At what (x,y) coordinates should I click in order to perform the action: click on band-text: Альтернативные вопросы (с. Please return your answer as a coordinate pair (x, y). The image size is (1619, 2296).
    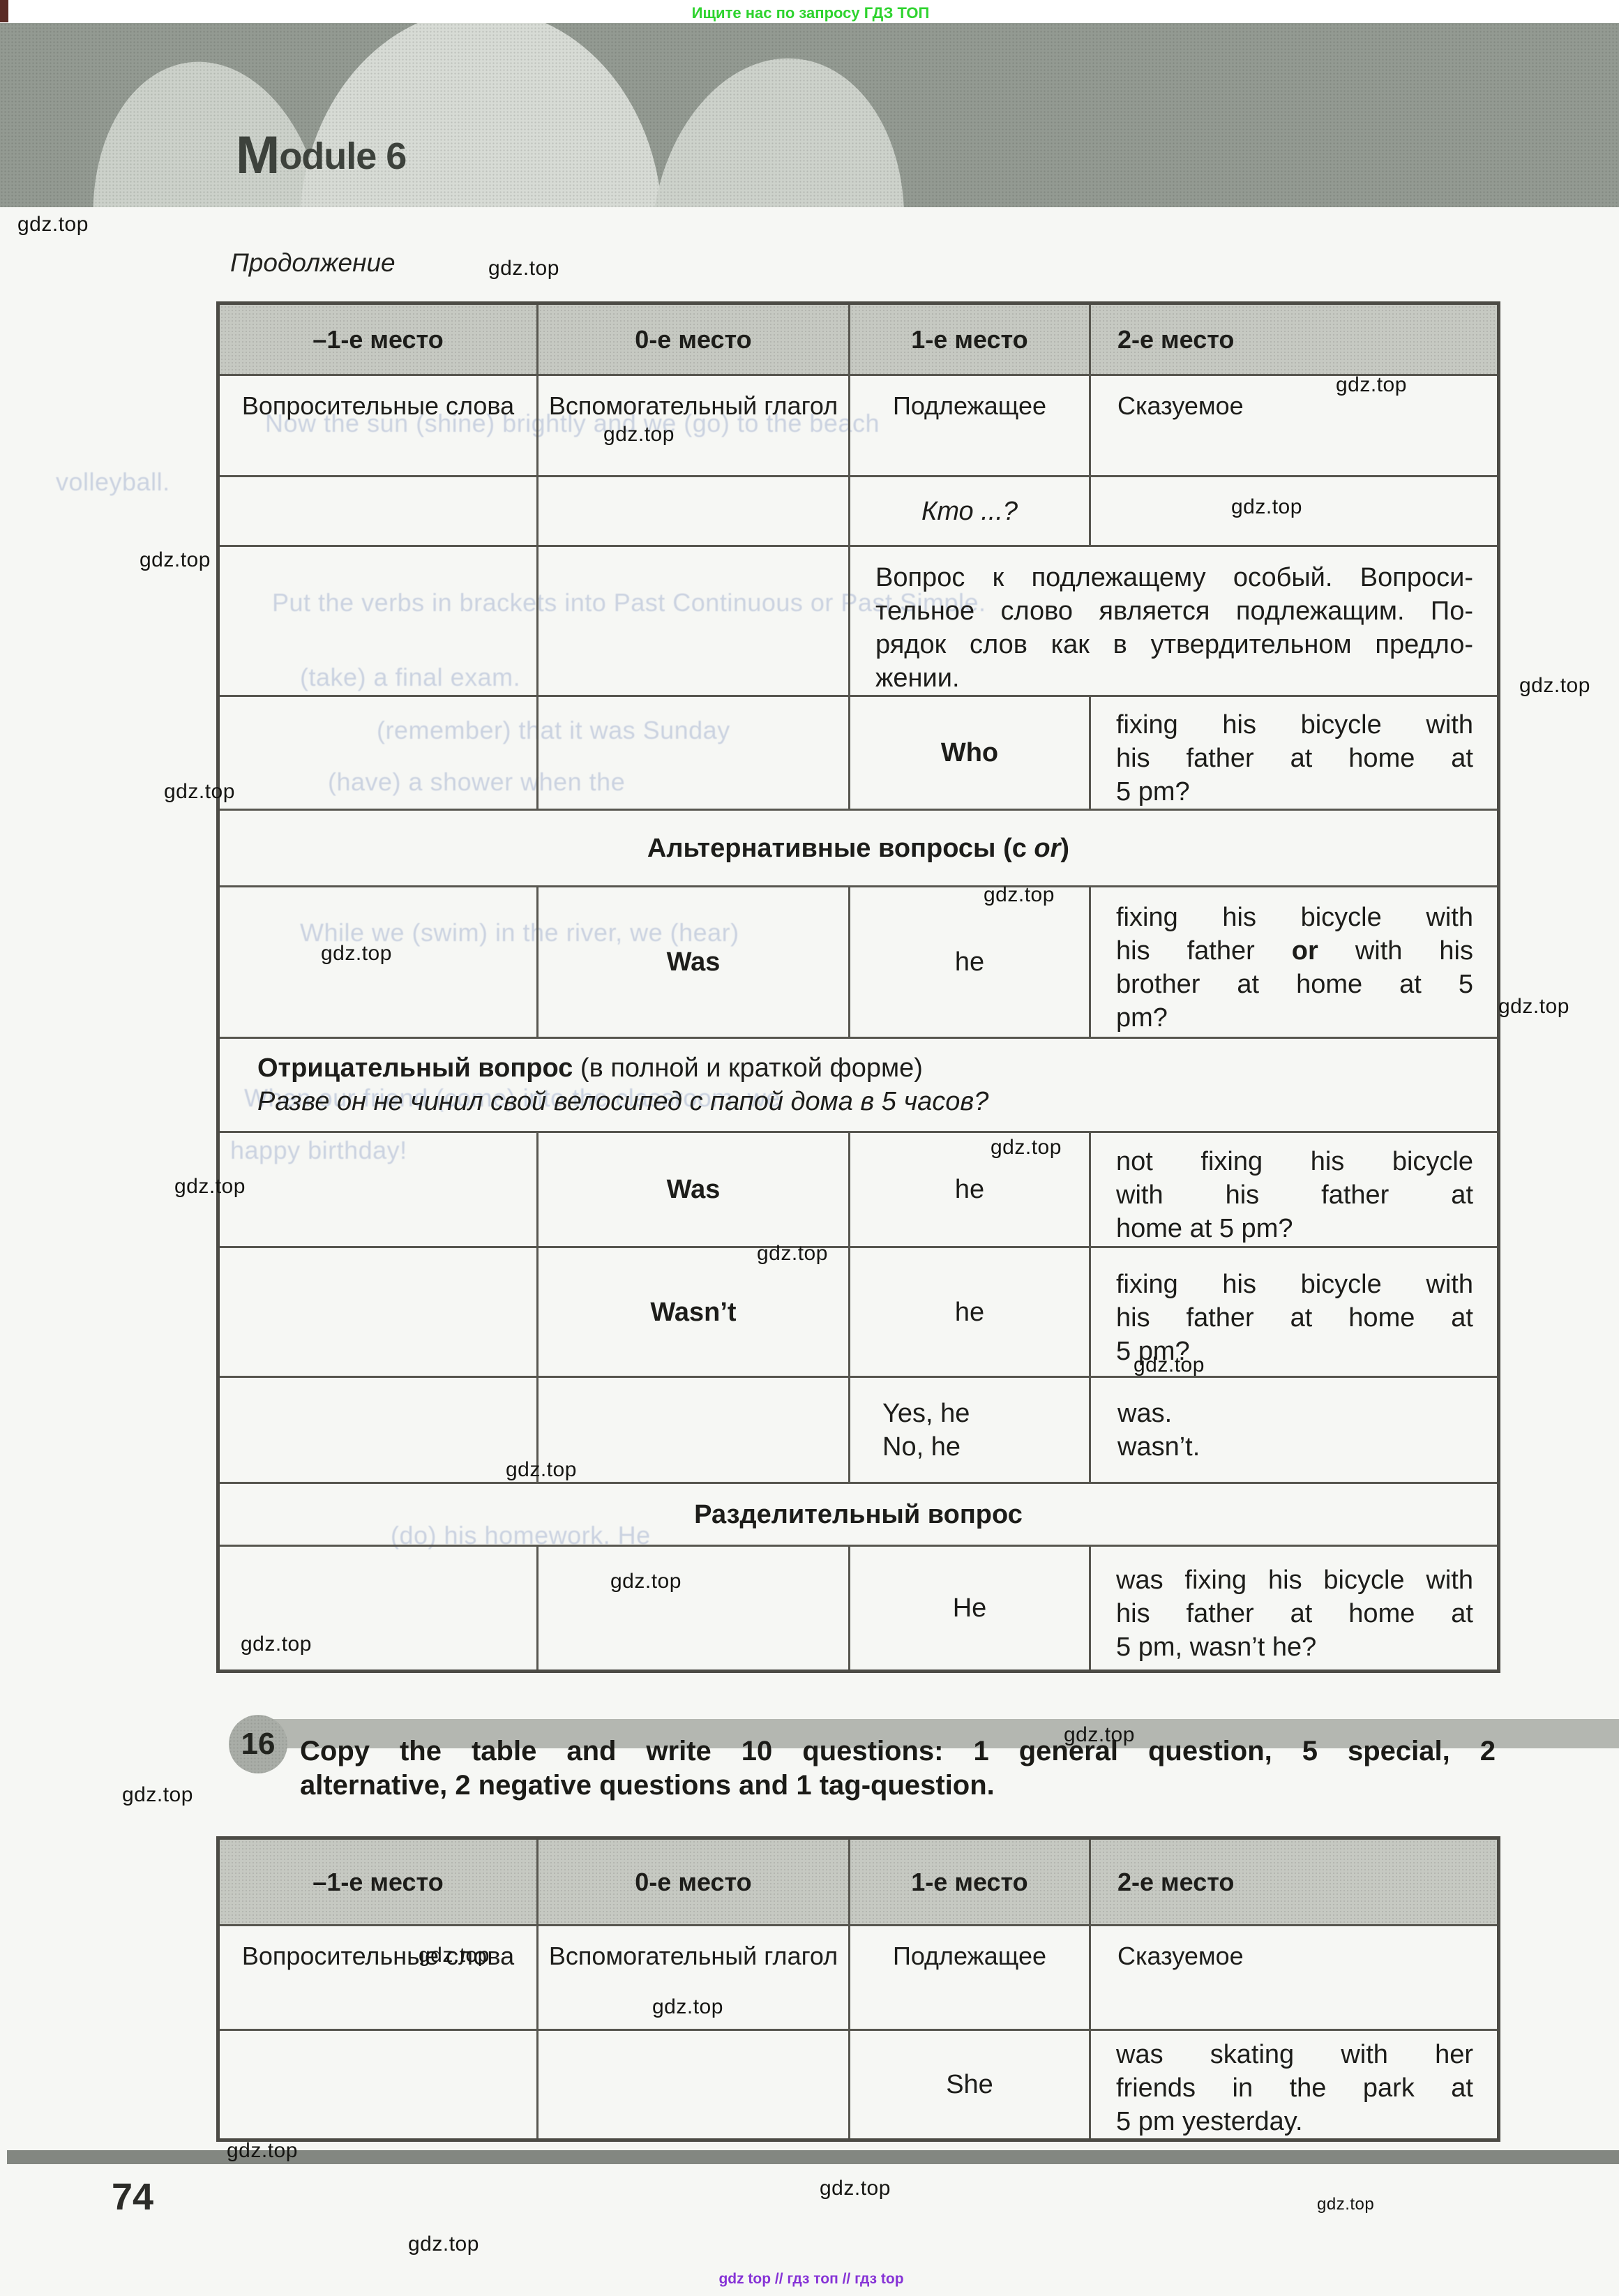
    Looking at the image, I should click on (840, 848).